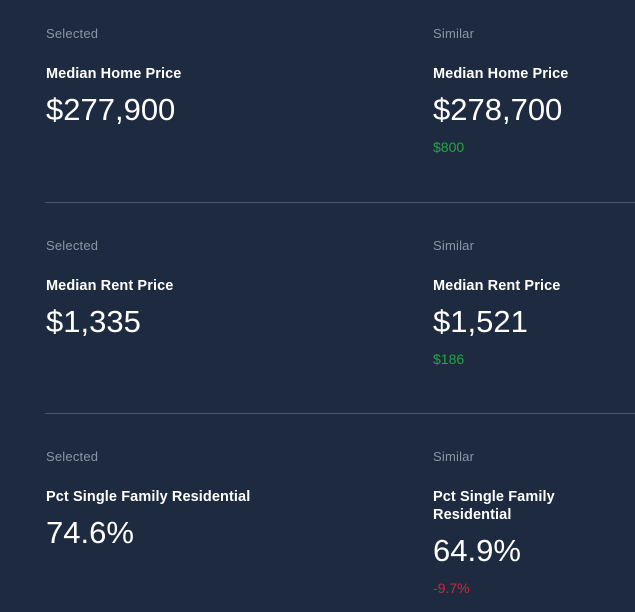  I want to click on metric-value: $278,700, so click(498, 109).